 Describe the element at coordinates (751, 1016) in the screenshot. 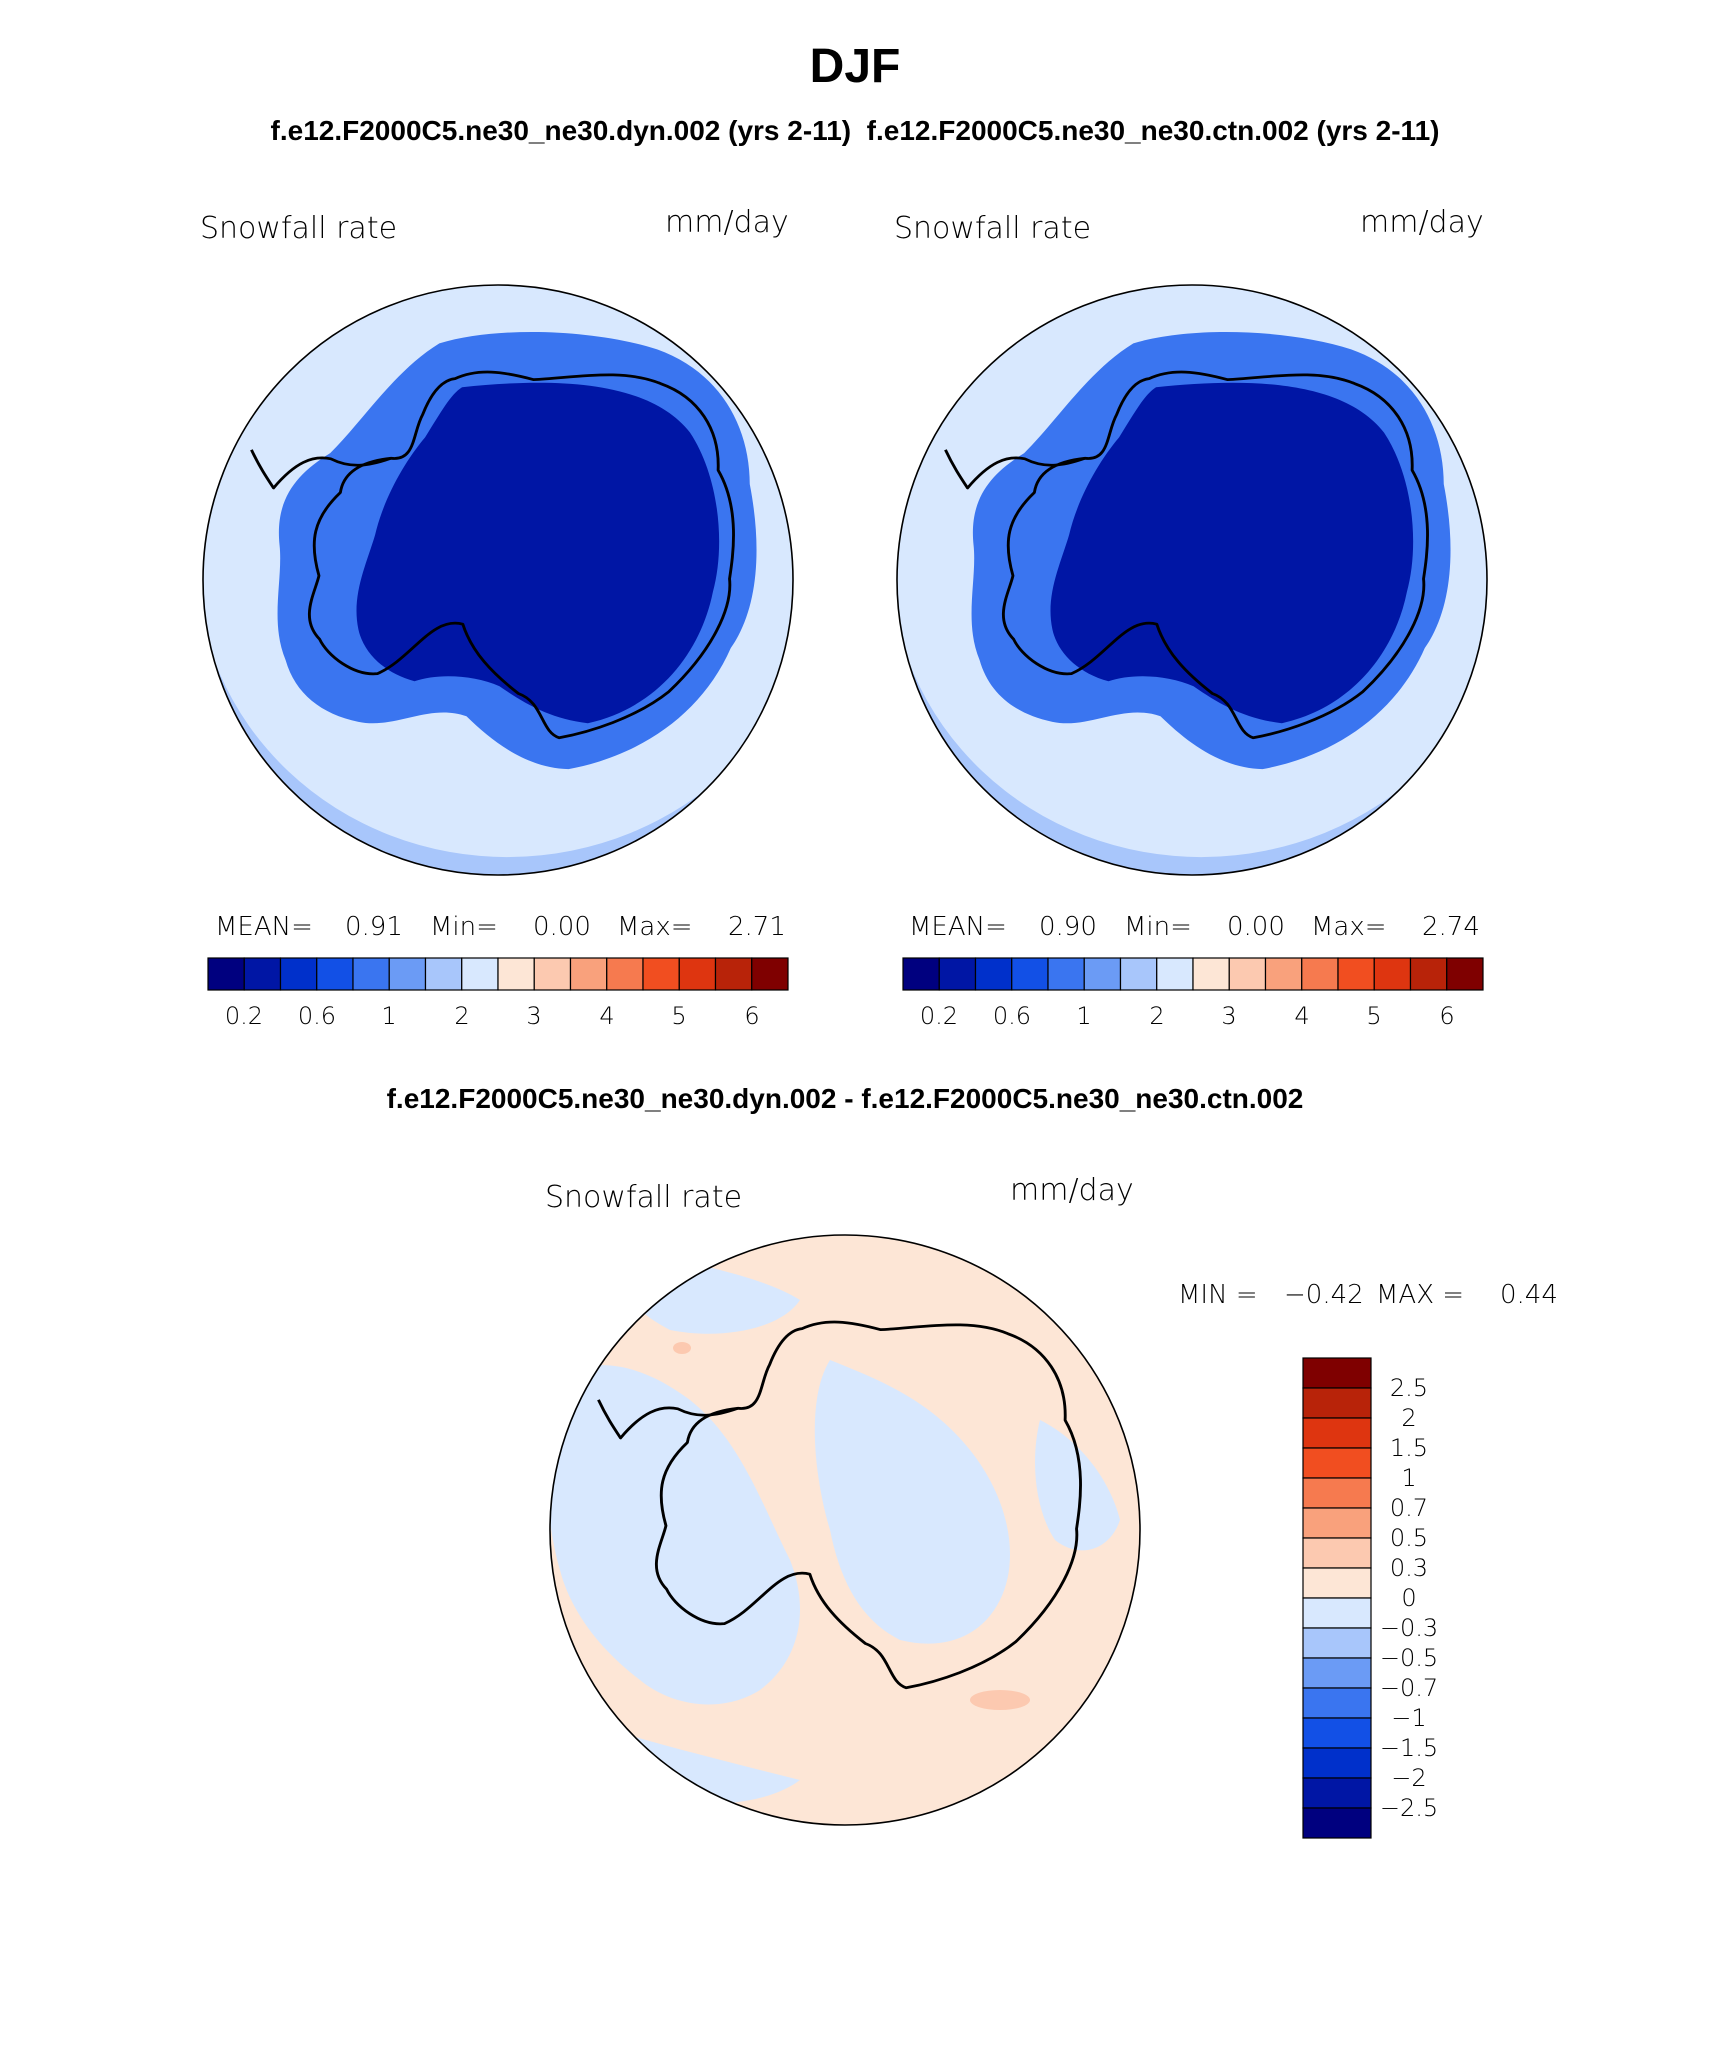

I see `dyn-cbar-label: 6` at that location.